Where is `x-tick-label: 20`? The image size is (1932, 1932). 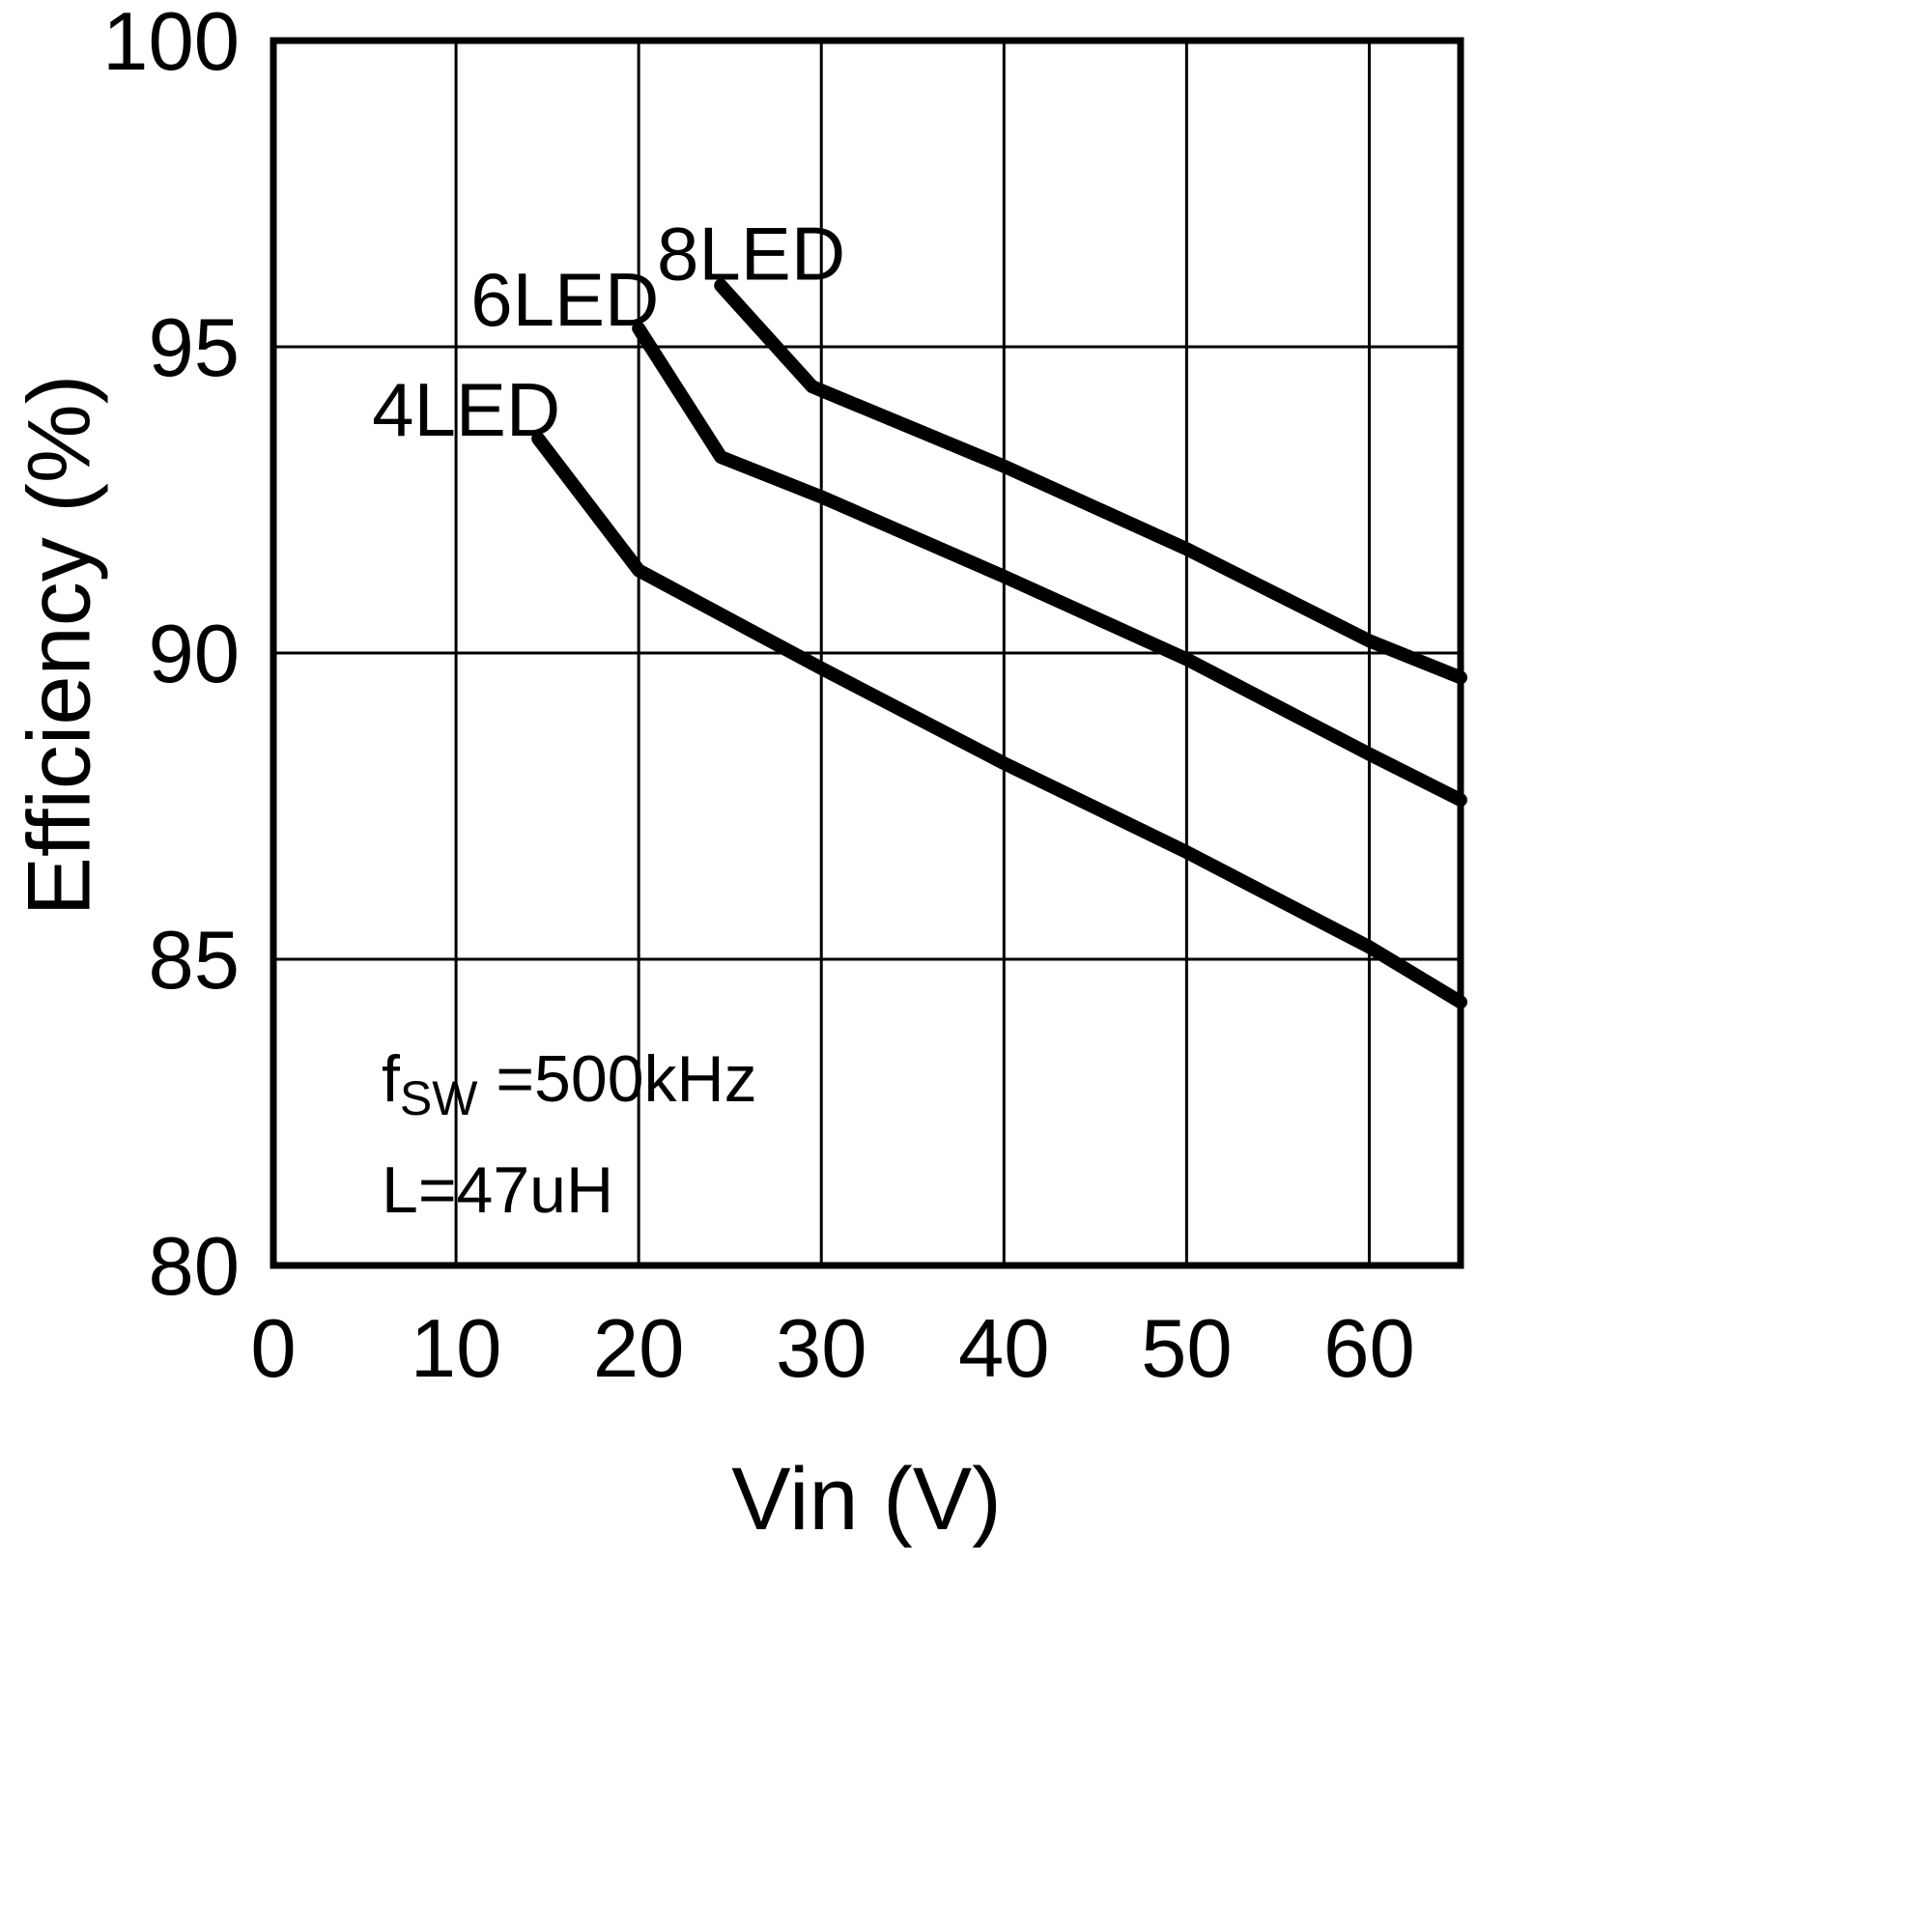
x-tick-label: 20 is located at coordinates (639, 1349).